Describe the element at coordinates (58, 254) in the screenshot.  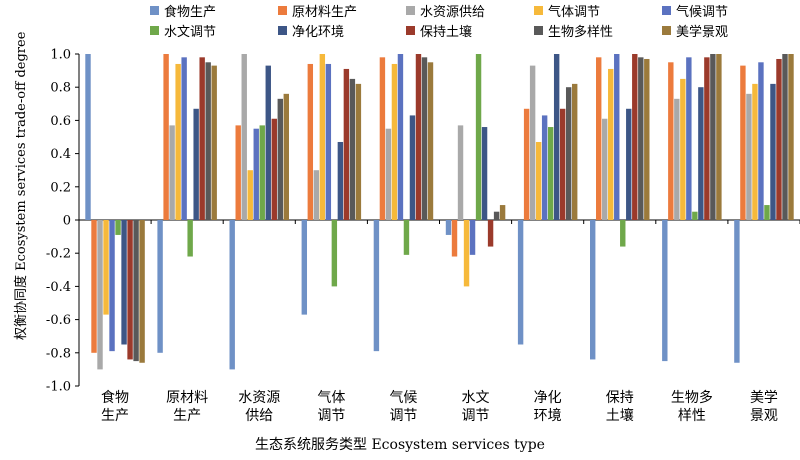
I see `y-tick-label: -0.2` at that location.